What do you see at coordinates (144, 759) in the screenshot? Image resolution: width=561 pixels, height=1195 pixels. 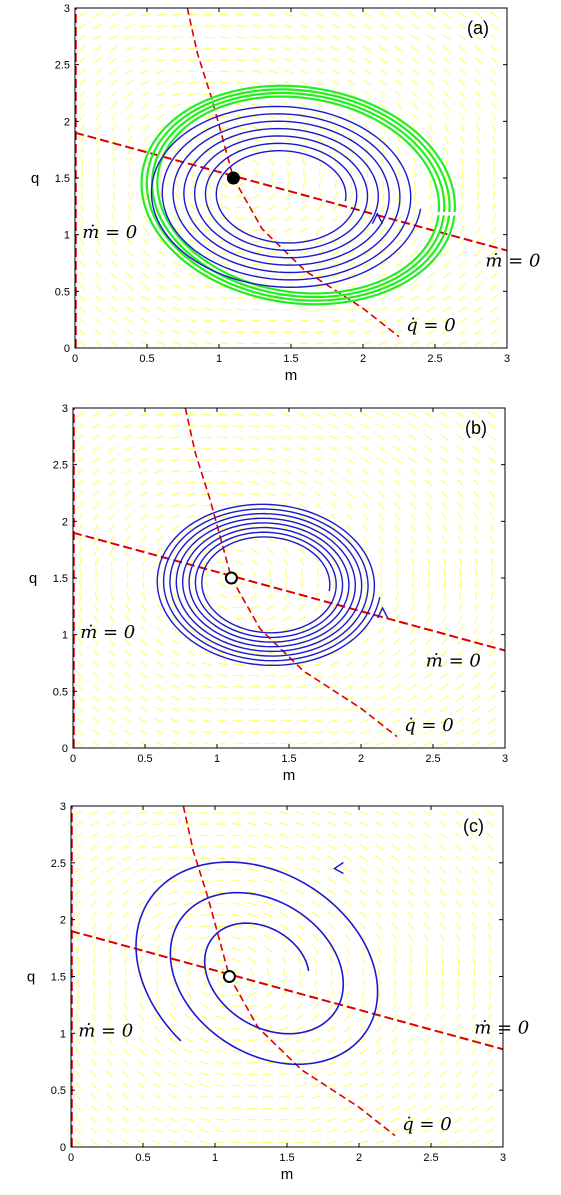 I see `x-tick-label: 0.5` at bounding box center [144, 759].